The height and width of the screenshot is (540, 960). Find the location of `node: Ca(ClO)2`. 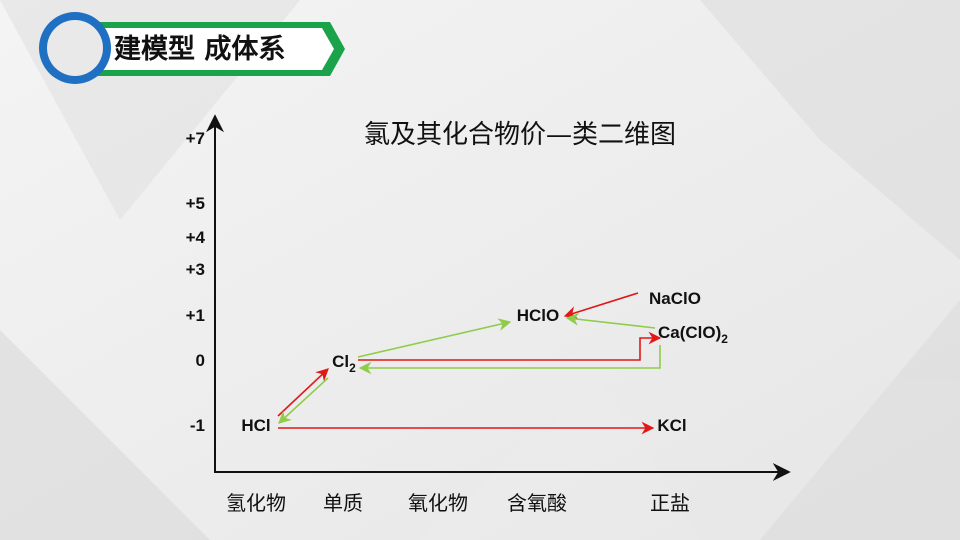

node: Ca(ClO)2 is located at coordinates (693, 334).